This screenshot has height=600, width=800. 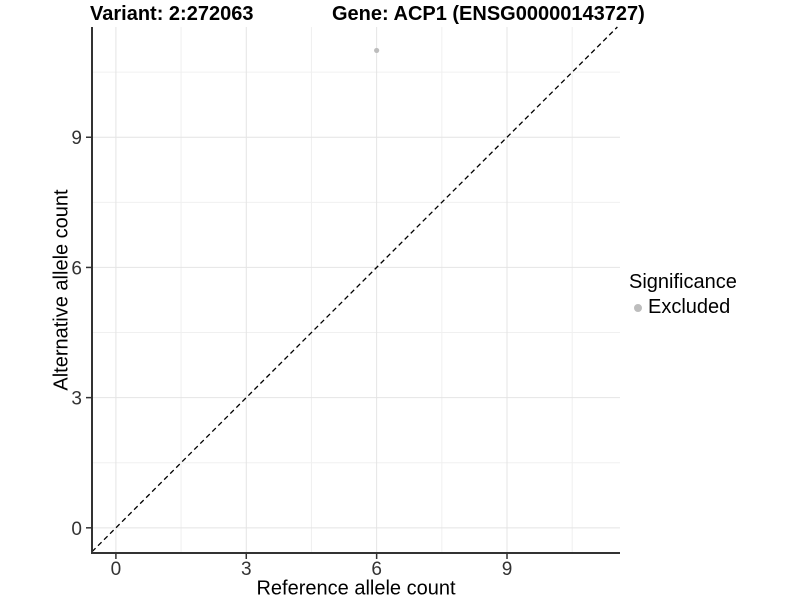 I want to click on x-axis-title: Reference allele count, so click(x=356, y=588).